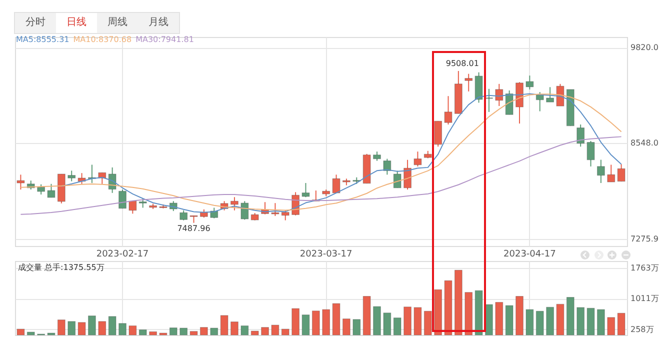 This screenshot has width=660, height=344. What do you see at coordinates (102, 39) in the screenshot?
I see `text: MA10:8370.68` at bounding box center [102, 39].